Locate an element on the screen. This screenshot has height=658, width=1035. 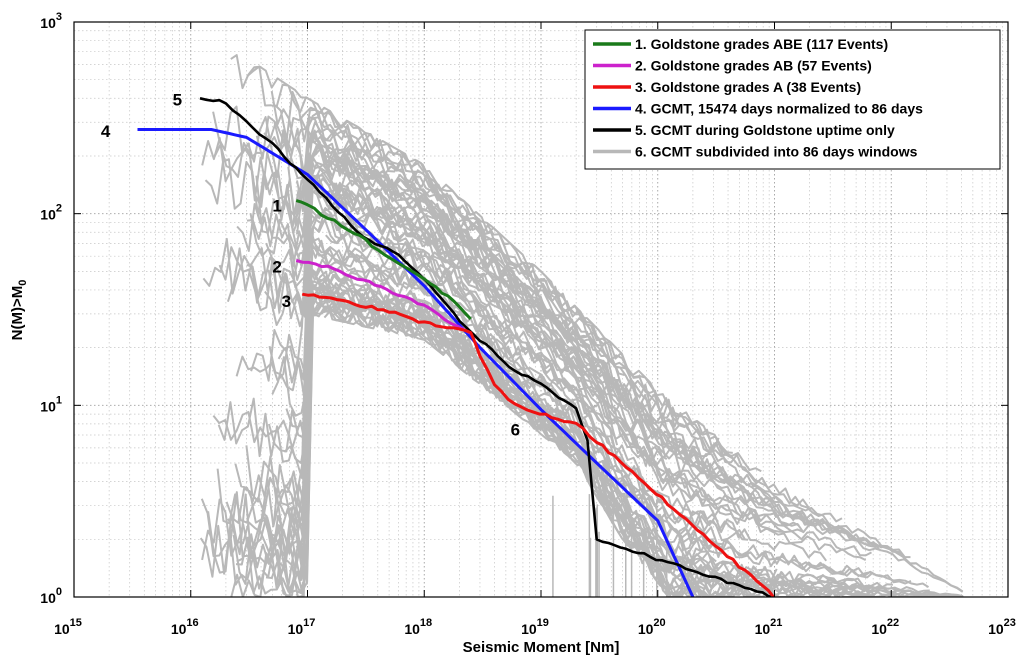
x-tick-label: 1022 is located at coordinates (885, 627).